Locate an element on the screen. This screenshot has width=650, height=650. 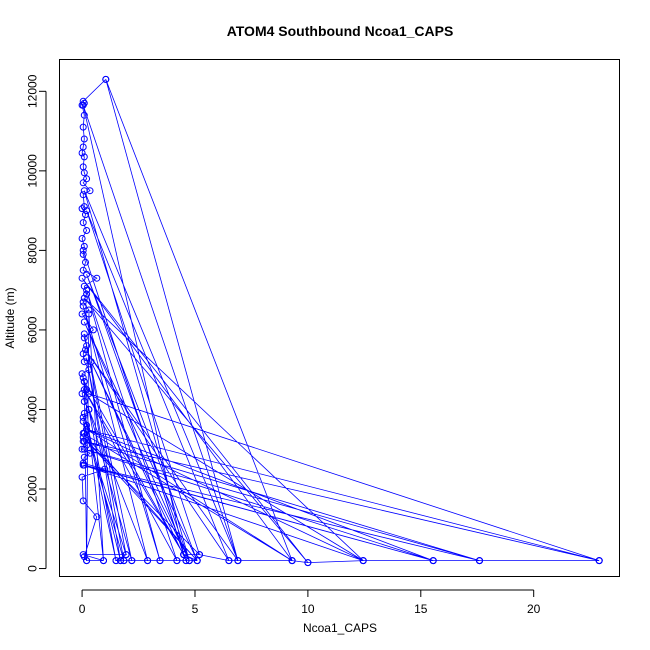
y-tick-label: 8000 is located at coordinates (33, 250).